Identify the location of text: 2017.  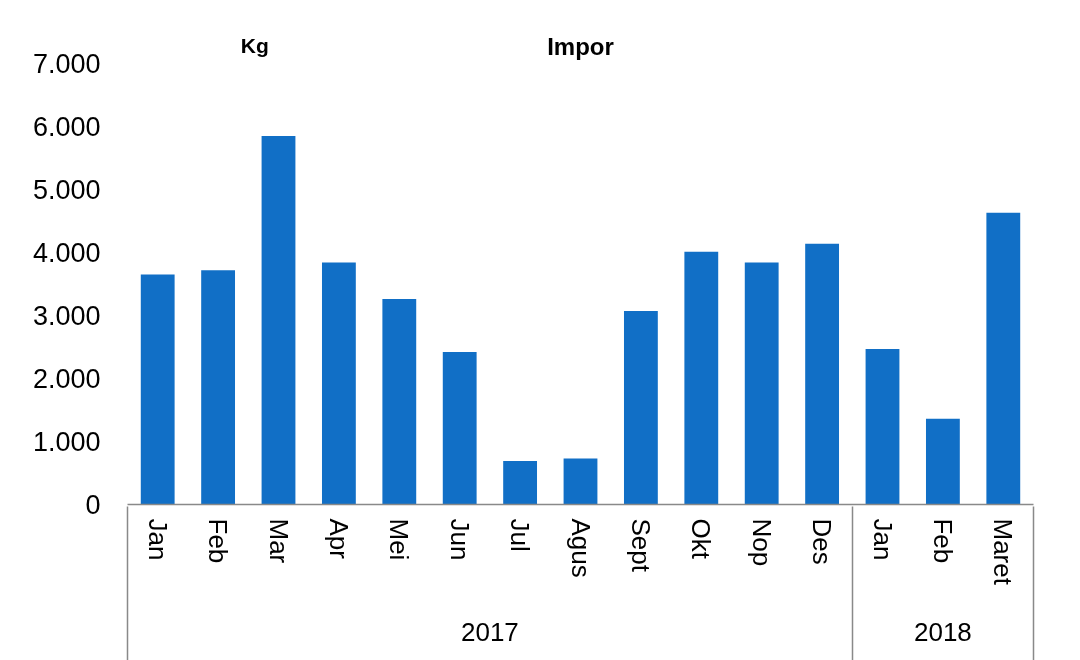
(489, 631).